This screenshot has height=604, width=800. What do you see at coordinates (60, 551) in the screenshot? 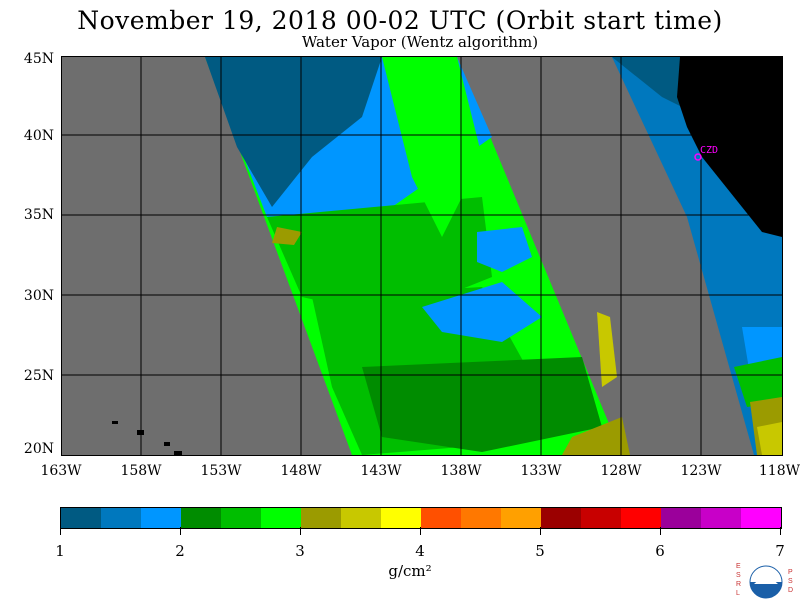
I see `colorbar-label-1: 1` at bounding box center [60, 551].